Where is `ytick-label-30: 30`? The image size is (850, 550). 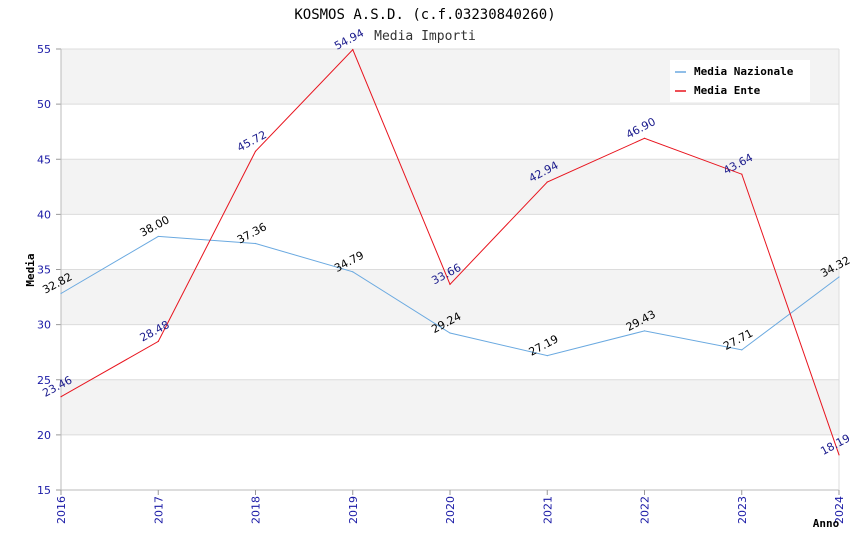 ytick-label-30: 30 is located at coordinates (44, 325).